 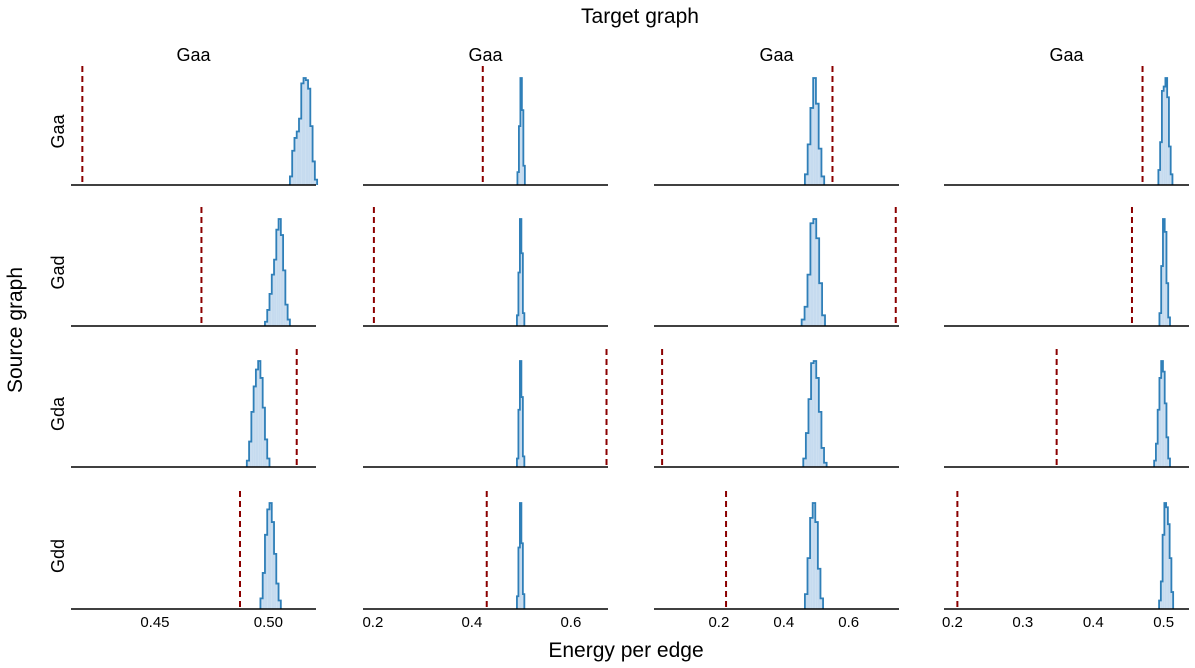 What do you see at coordinates (15, 330) in the screenshot?
I see `figure-ylabel: Source graph` at bounding box center [15, 330].